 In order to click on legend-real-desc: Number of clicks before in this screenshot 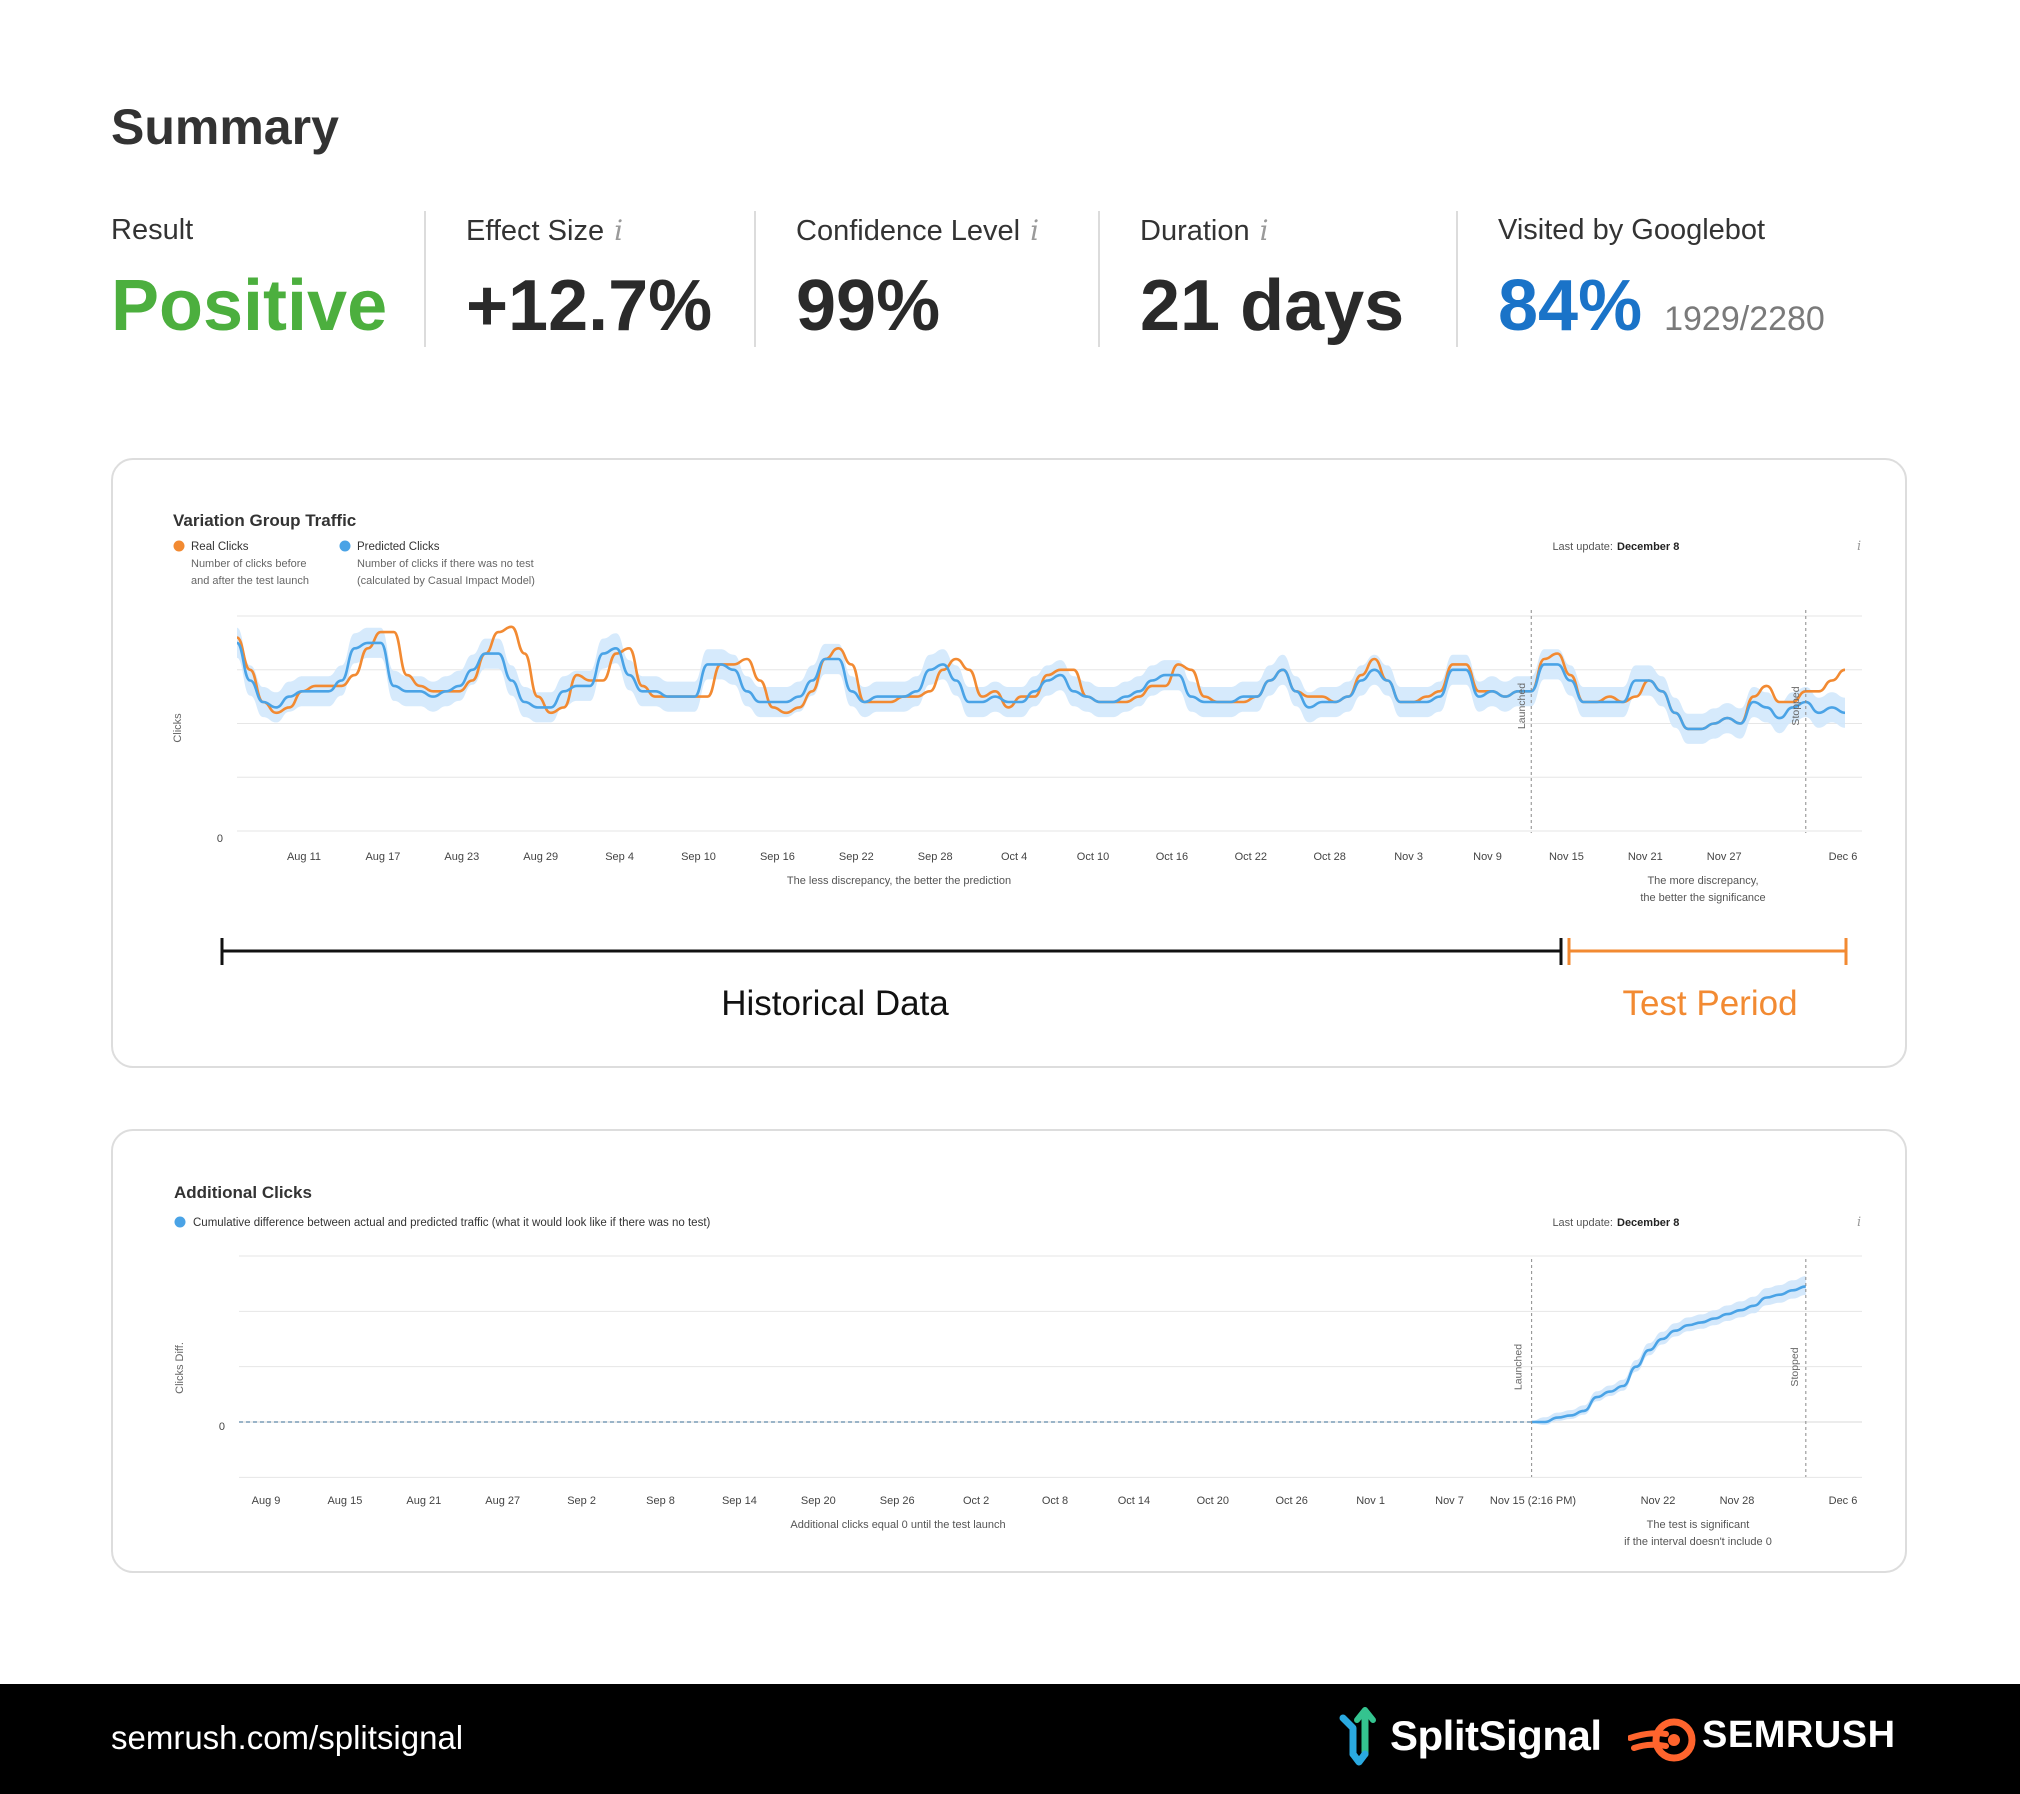, I will do `click(249, 564)`.